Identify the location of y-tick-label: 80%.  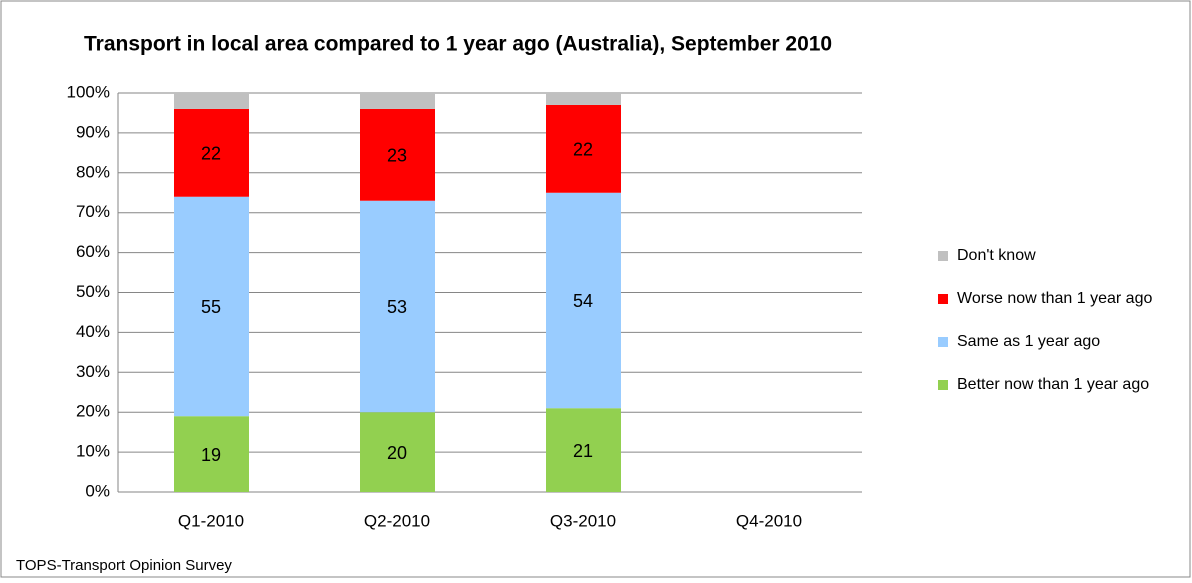
(93, 171).